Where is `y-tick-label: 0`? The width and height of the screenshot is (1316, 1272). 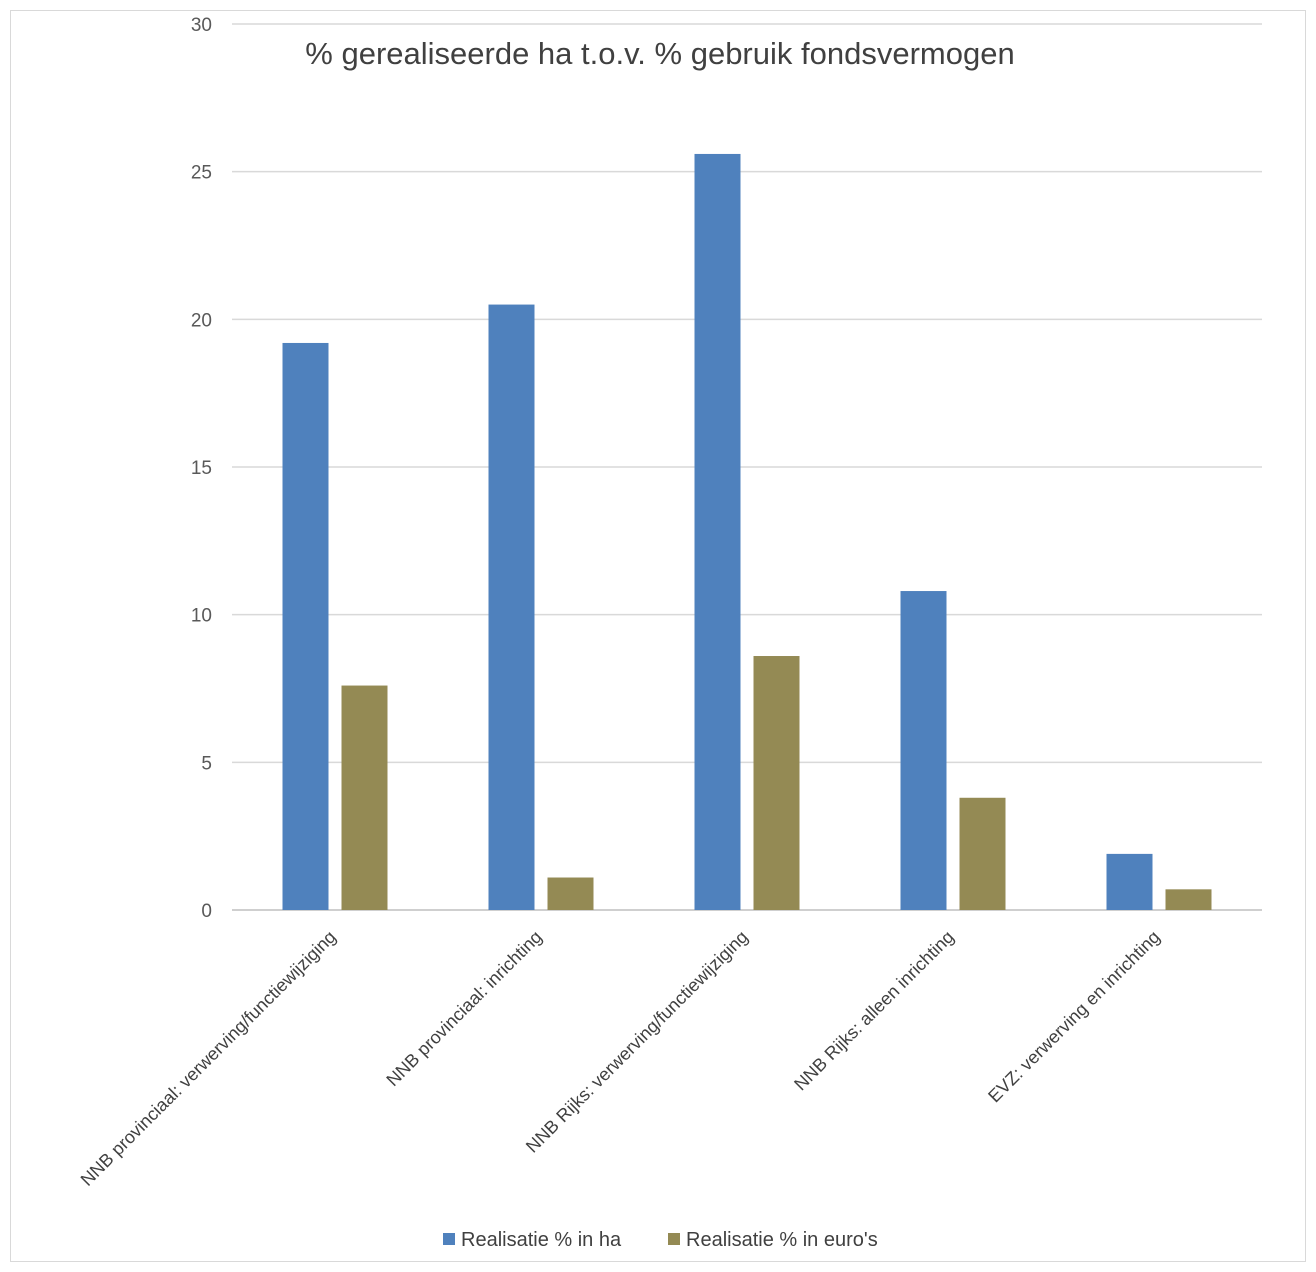
y-tick-label: 0 is located at coordinates (206, 911).